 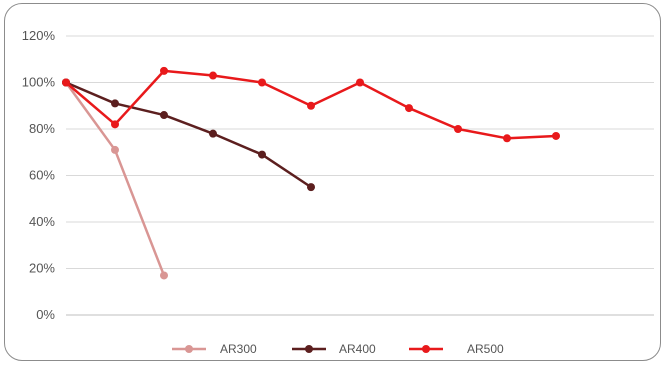 What do you see at coordinates (42, 268) in the screenshot?
I see `y-tick-label: 20%` at bounding box center [42, 268].